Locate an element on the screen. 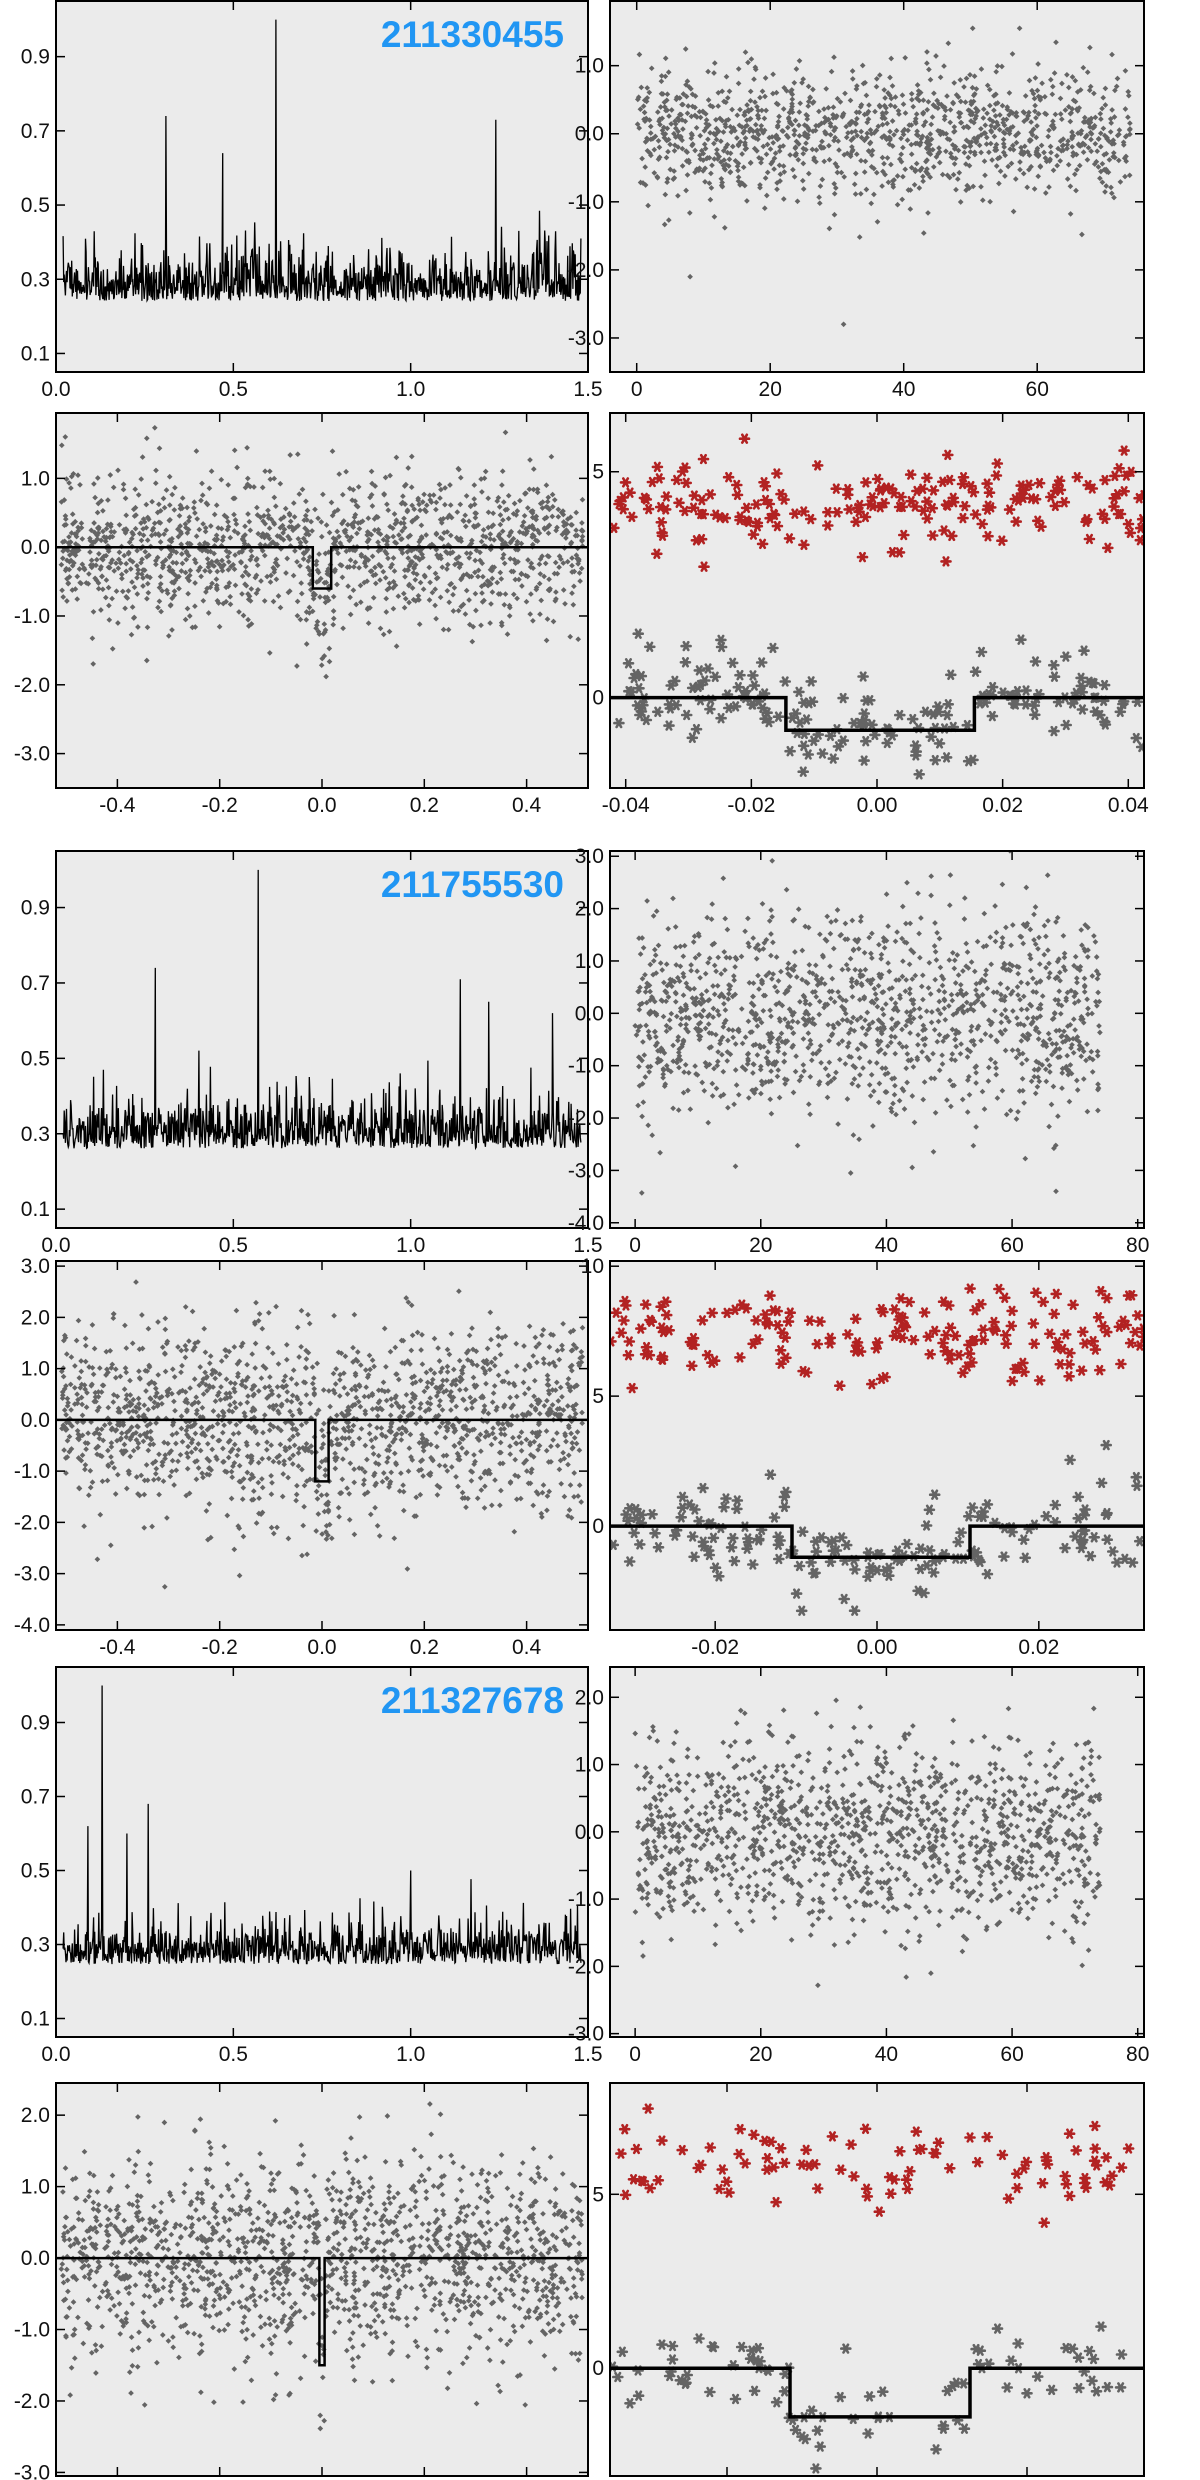 Image resolution: width=1200 pixels, height=2480 pixels. light-curve-points is located at coordinates (867, 1023).